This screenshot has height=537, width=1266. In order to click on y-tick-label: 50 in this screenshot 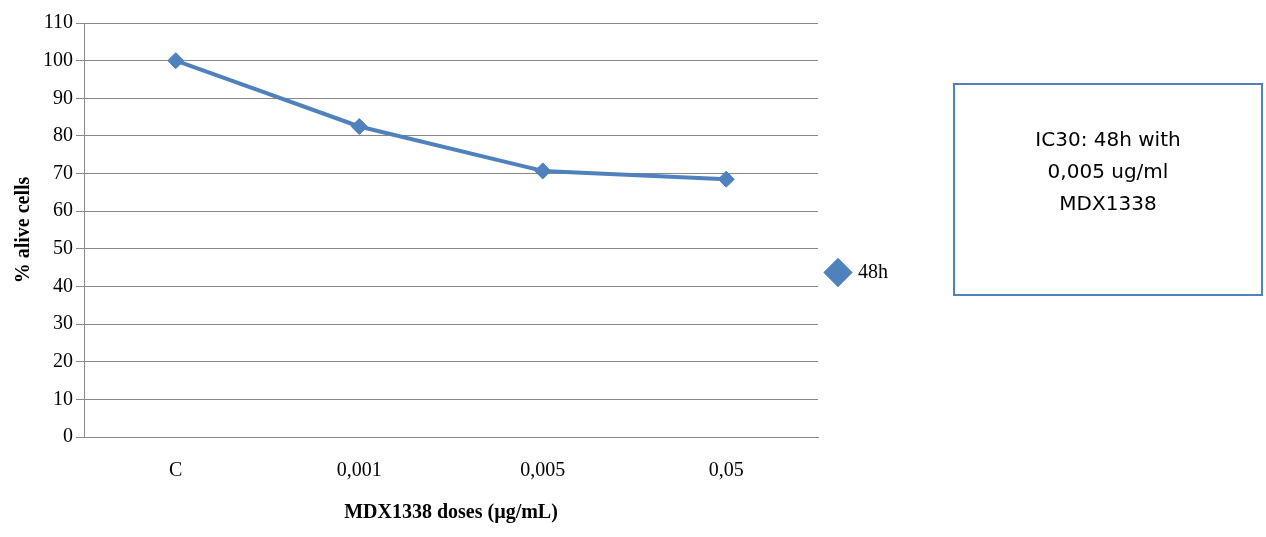, I will do `click(63, 247)`.